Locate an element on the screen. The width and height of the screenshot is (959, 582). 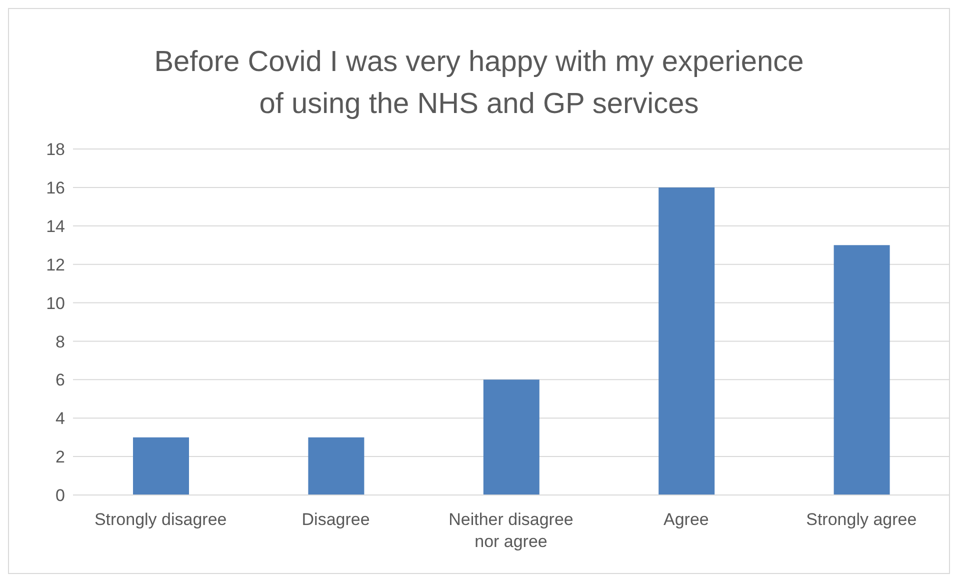
x-tick-label: Agree is located at coordinates (686, 519).